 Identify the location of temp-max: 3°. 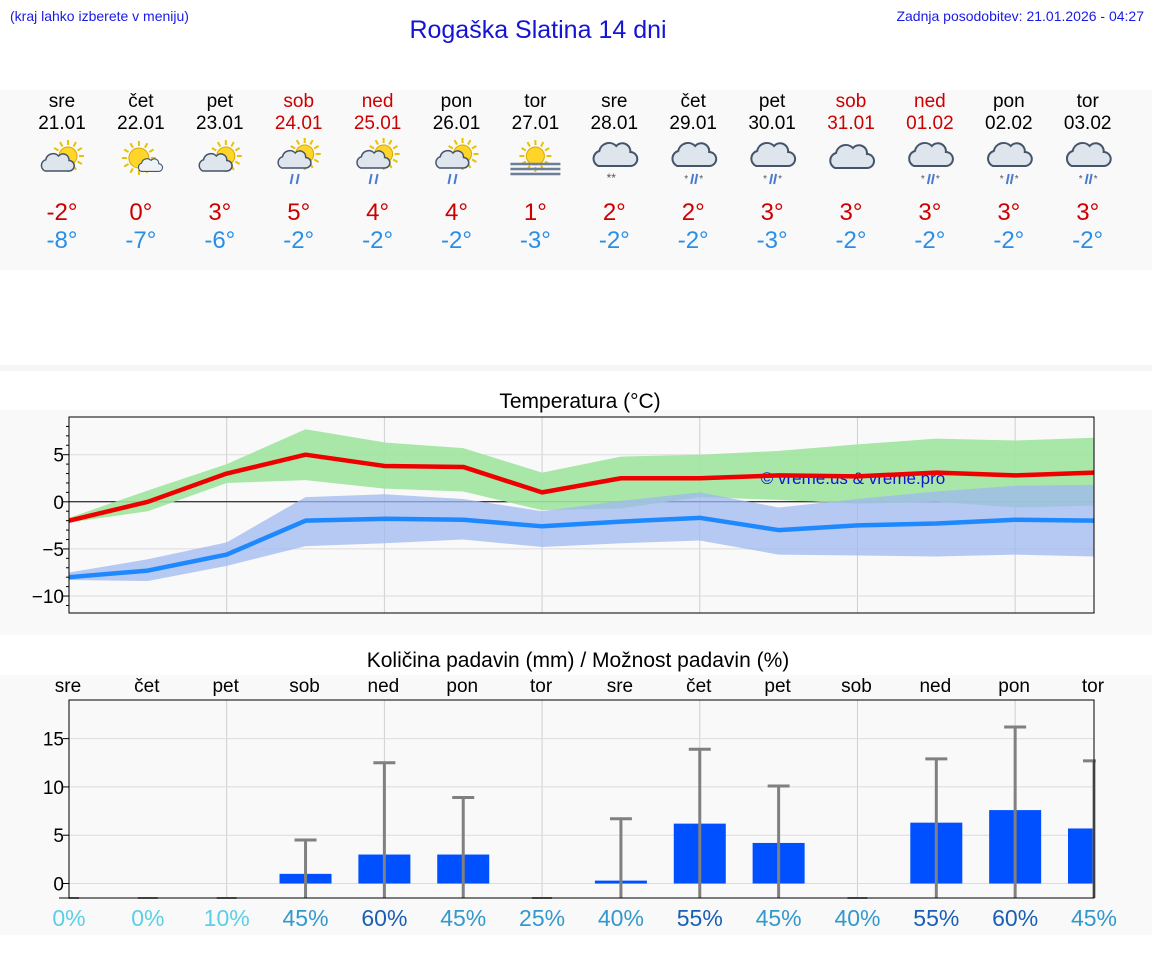
(929, 212).